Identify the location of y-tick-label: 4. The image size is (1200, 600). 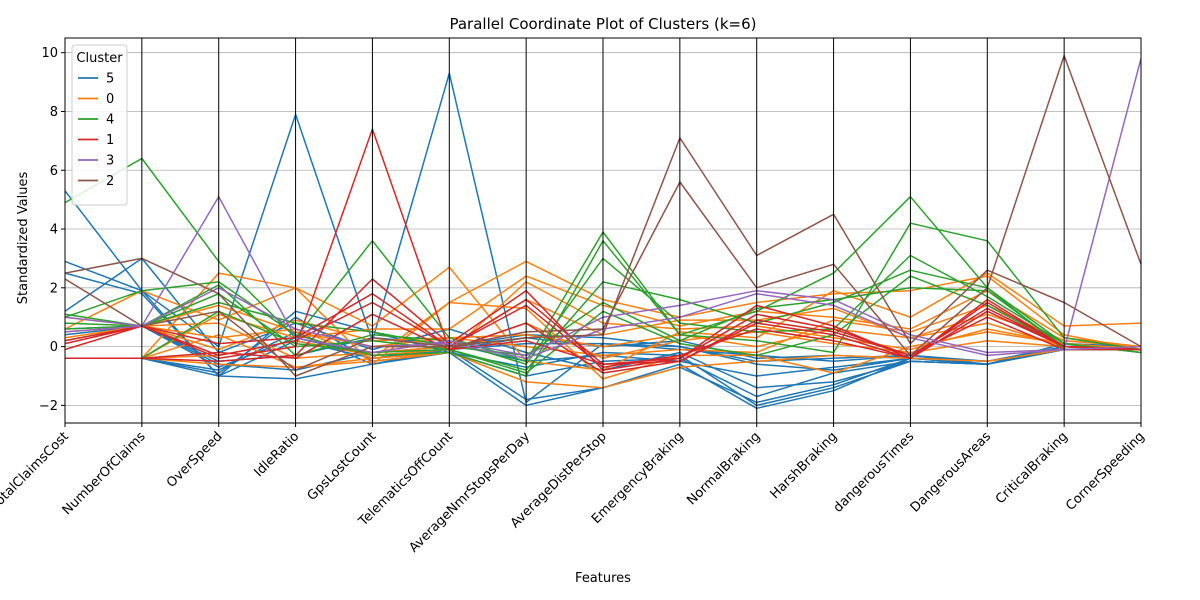
(54, 230).